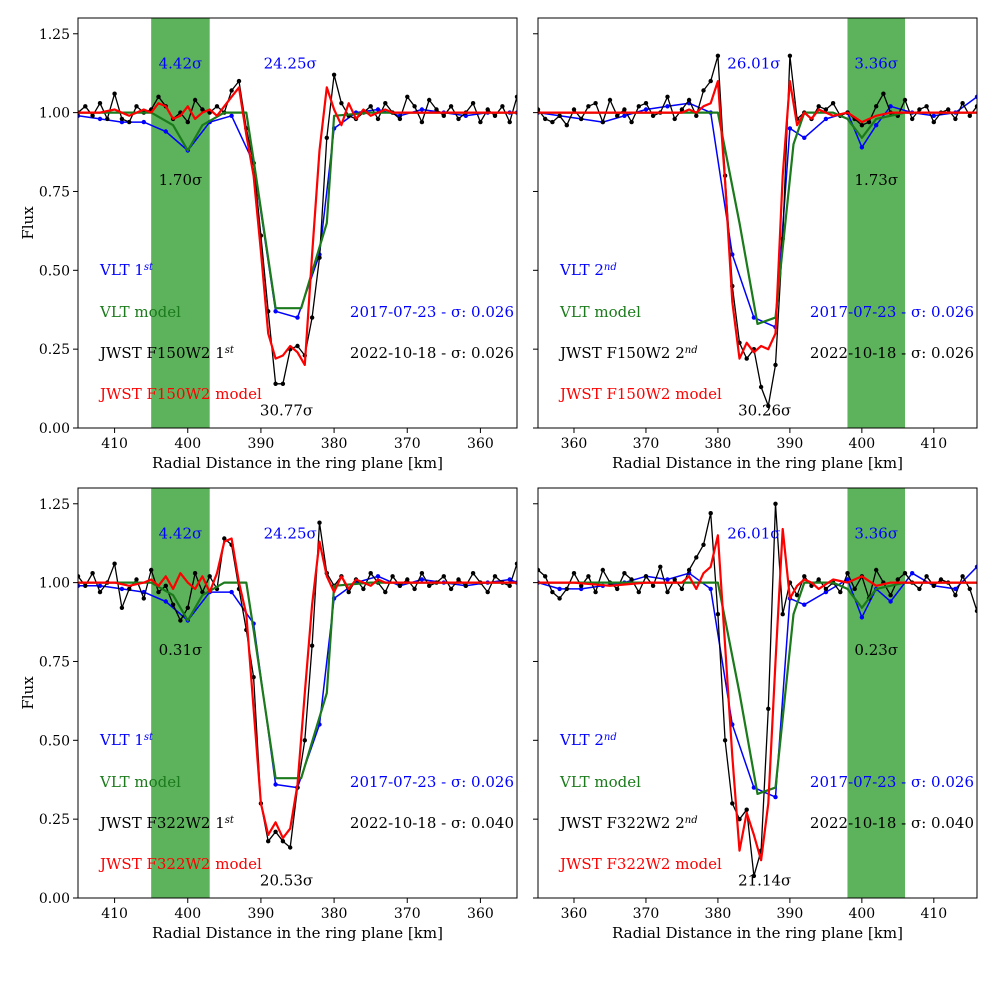  I want to click on series-line-vlt-model, so click(297, 680).